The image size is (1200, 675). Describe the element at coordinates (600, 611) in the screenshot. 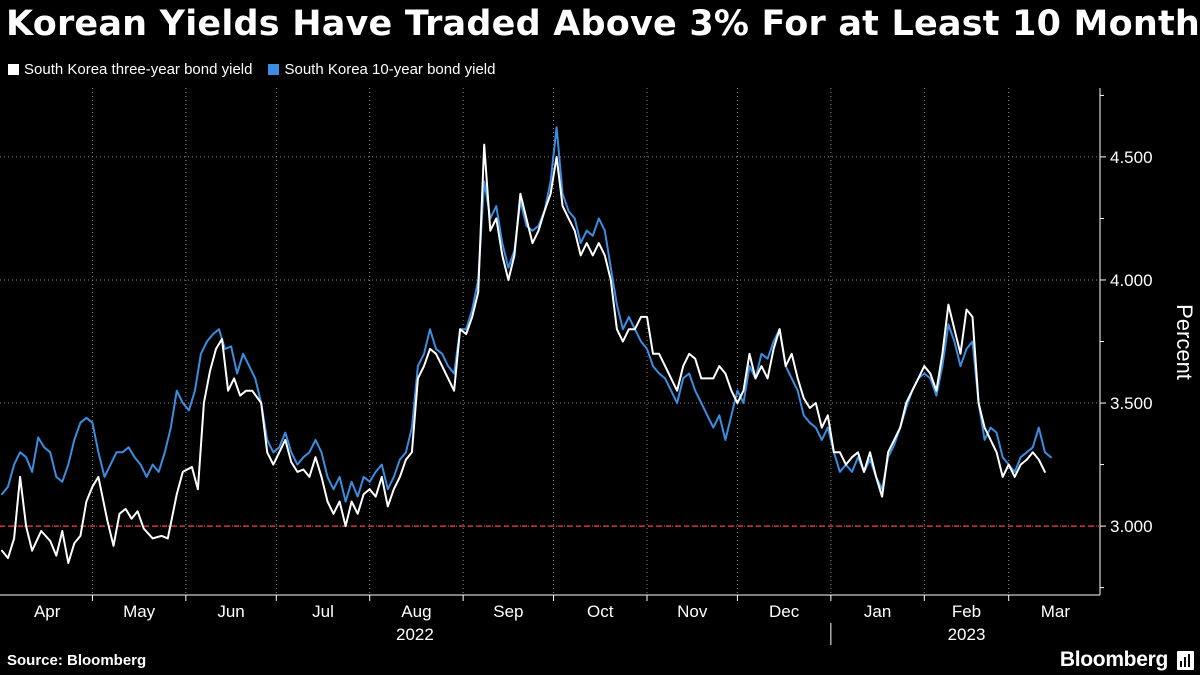

I see `x-tick-label-oct: Oct` at that location.